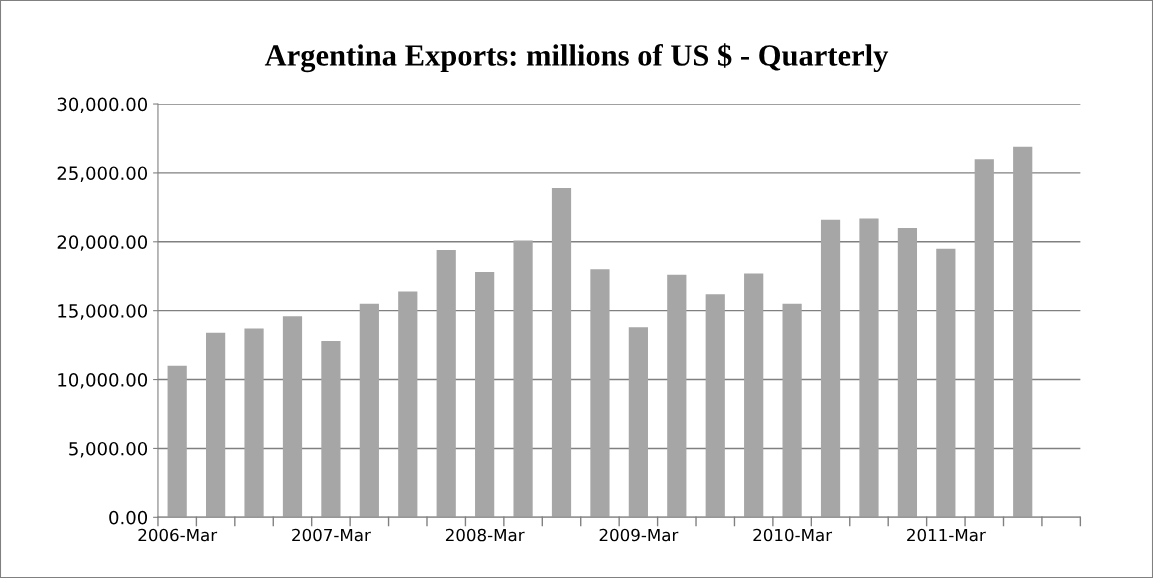 This screenshot has height=578, width=1153. What do you see at coordinates (331, 535) in the screenshot?
I see `x-tick-label: 2007-Mar` at bounding box center [331, 535].